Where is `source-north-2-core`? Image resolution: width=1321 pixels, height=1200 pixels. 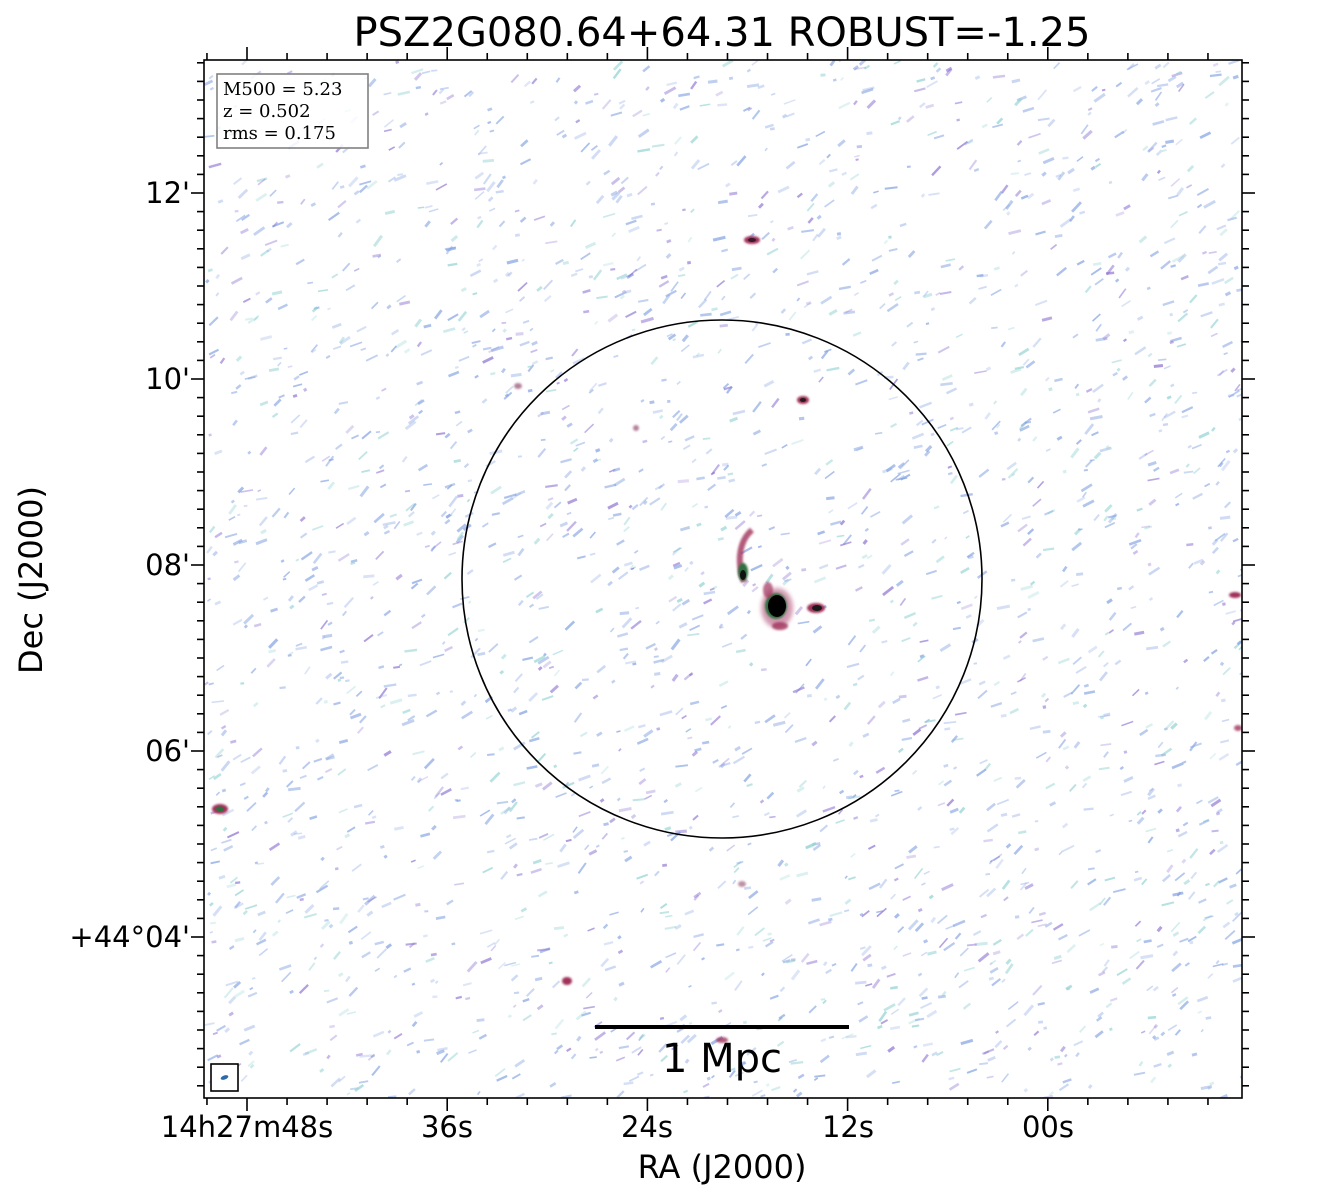 source-north-2-core is located at coordinates (803, 400).